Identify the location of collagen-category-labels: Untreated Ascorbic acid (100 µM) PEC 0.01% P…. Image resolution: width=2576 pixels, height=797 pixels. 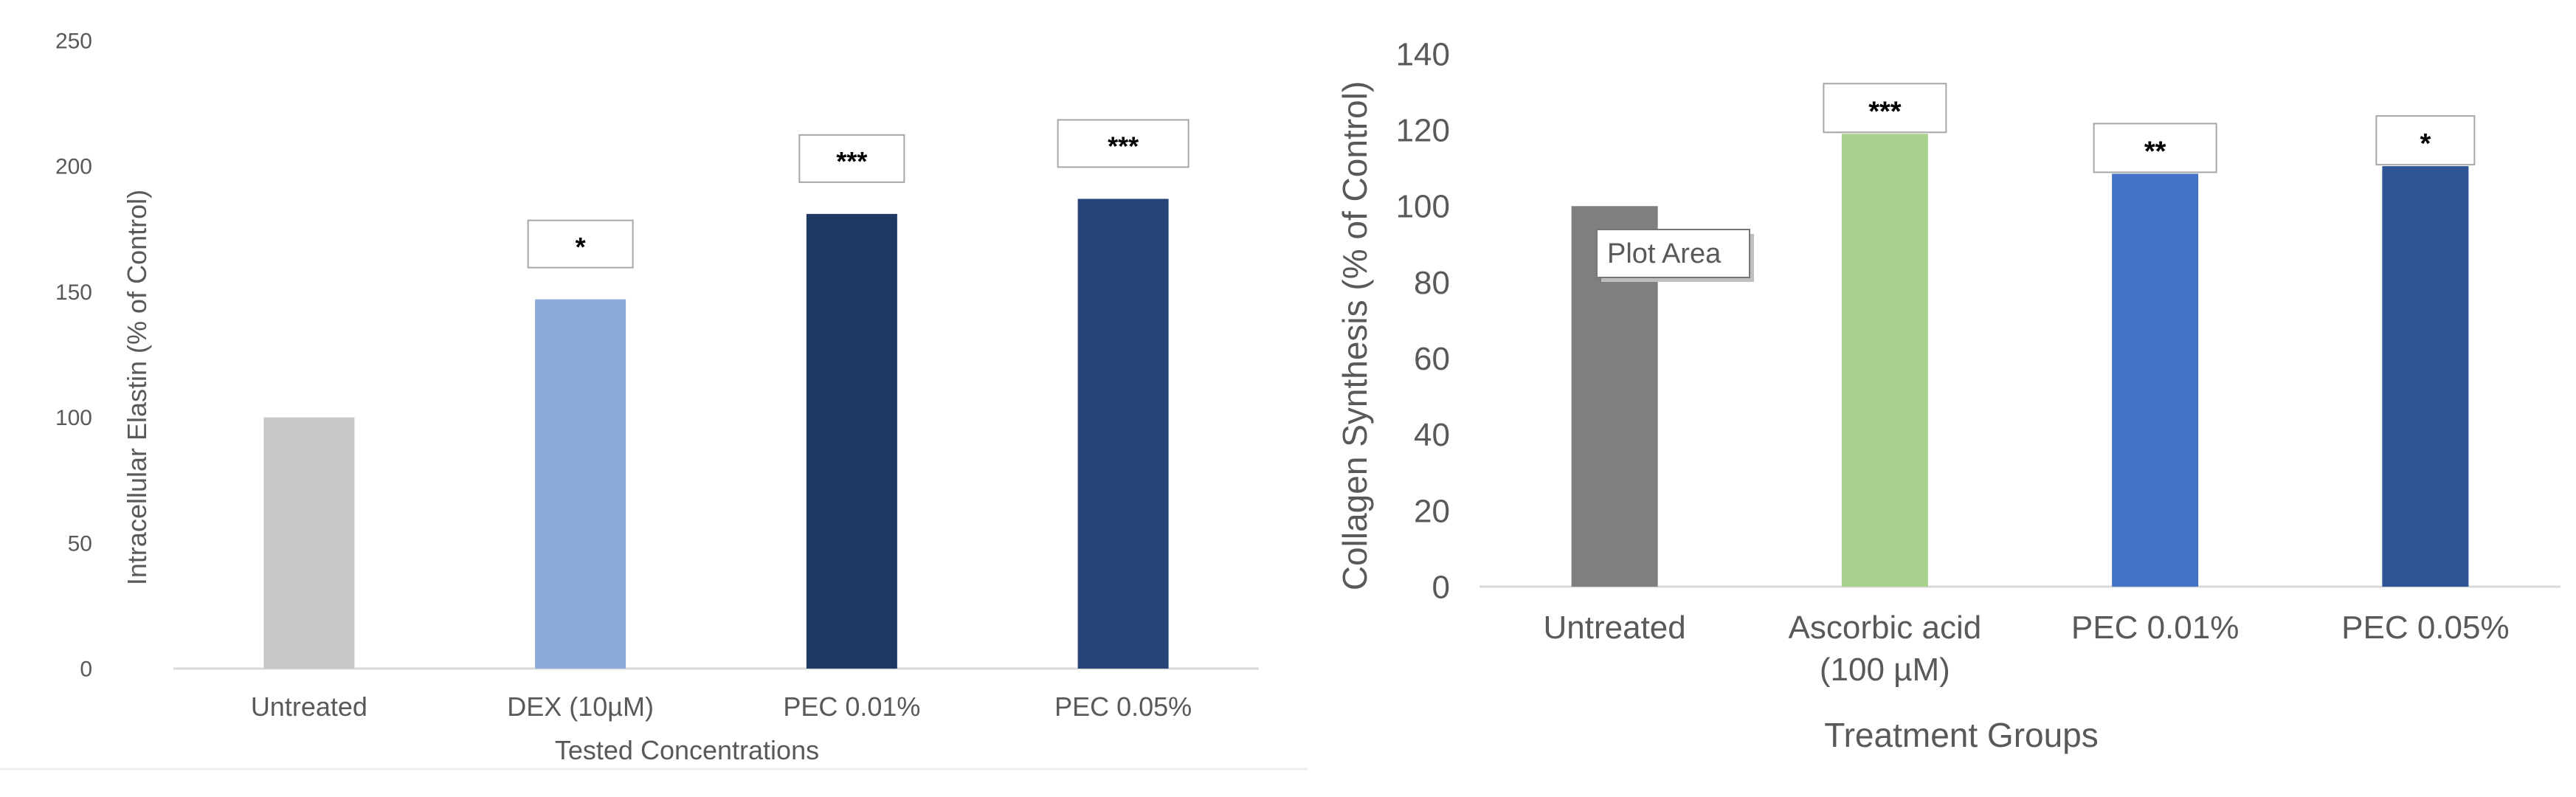
(2027, 649).